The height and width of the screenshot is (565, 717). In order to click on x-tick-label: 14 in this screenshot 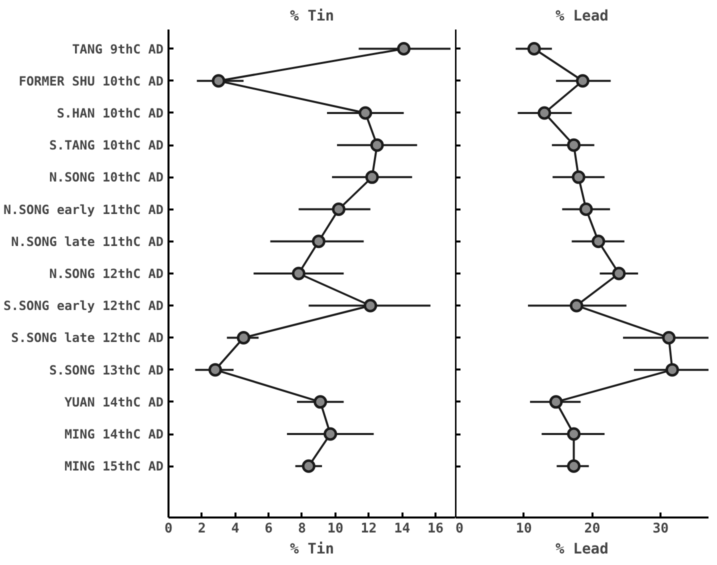, I will do `click(402, 529)`.